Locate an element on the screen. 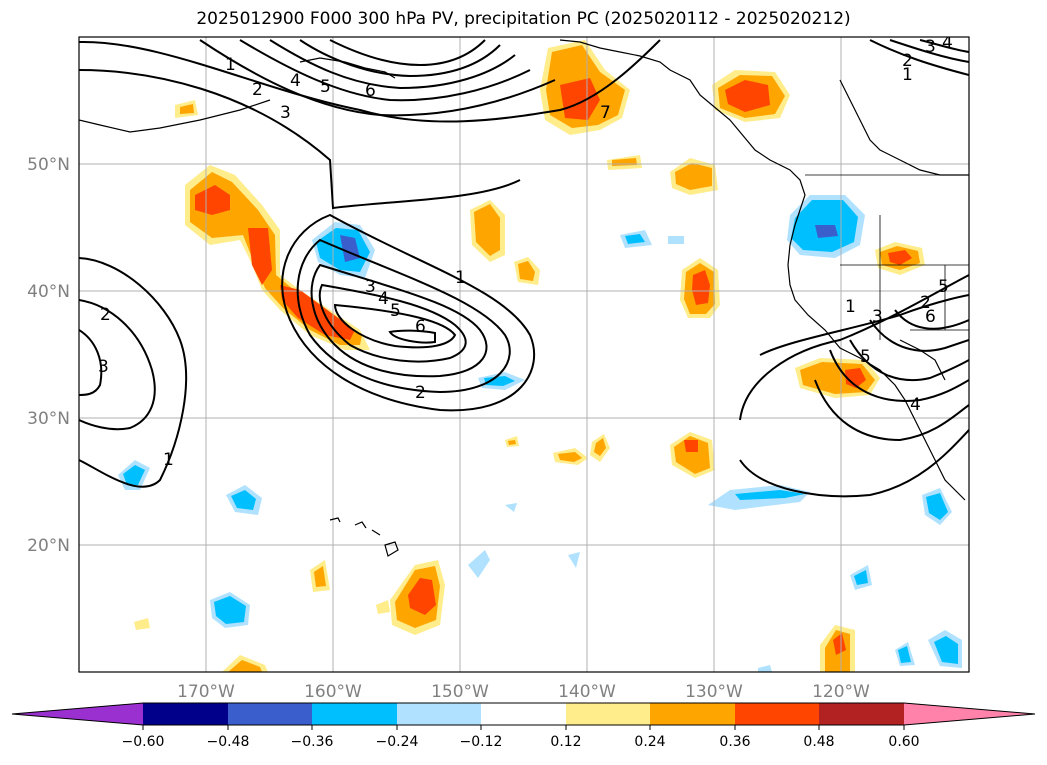 The width and height of the screenshot is (1047, 765). colorbar-tick-label: −0.48 is located at coordinates (228, 742).